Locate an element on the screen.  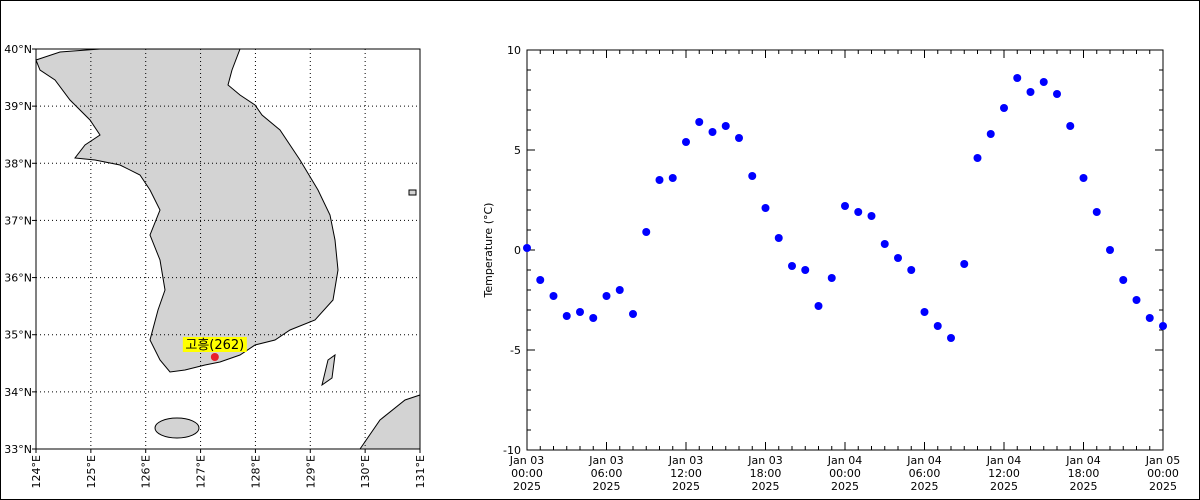
map-lon-label: 131°E is located at coordinates (420, 471).